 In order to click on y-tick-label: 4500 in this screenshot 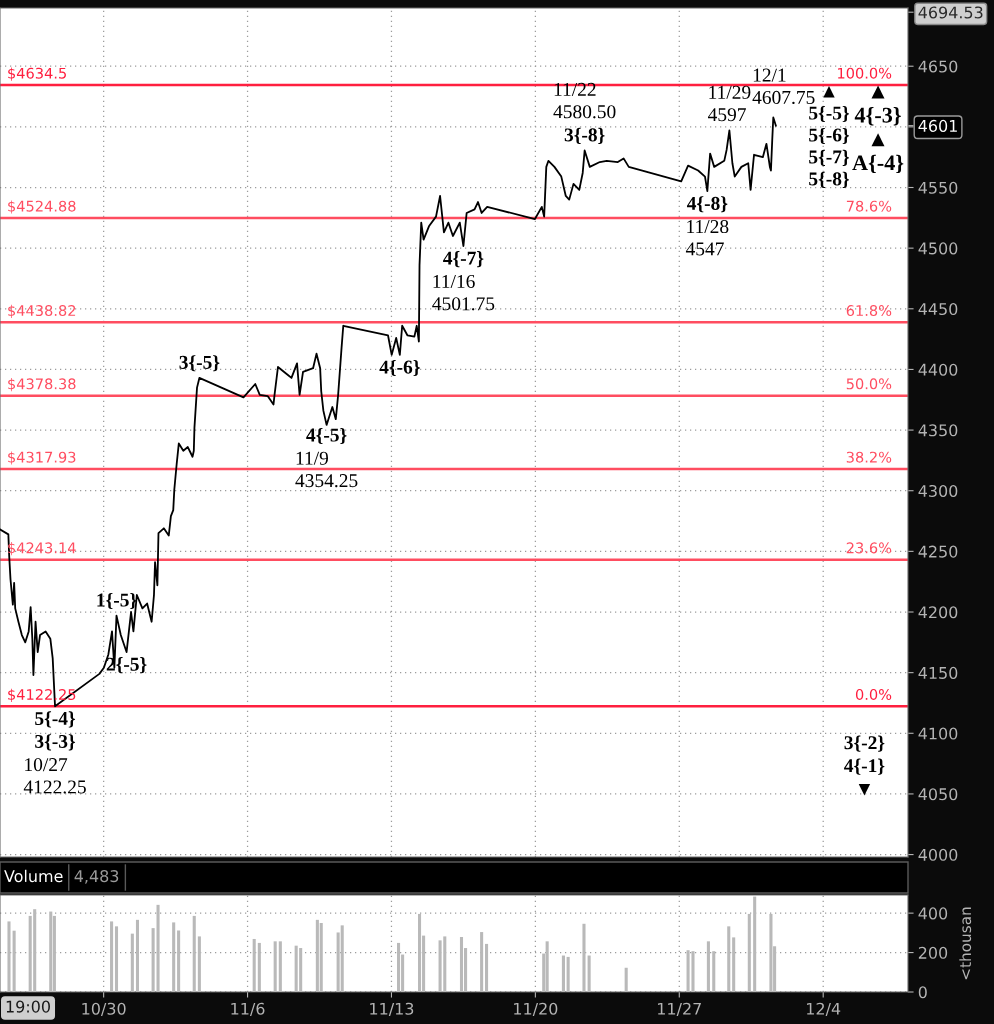, I will do `click(938, 248)`.